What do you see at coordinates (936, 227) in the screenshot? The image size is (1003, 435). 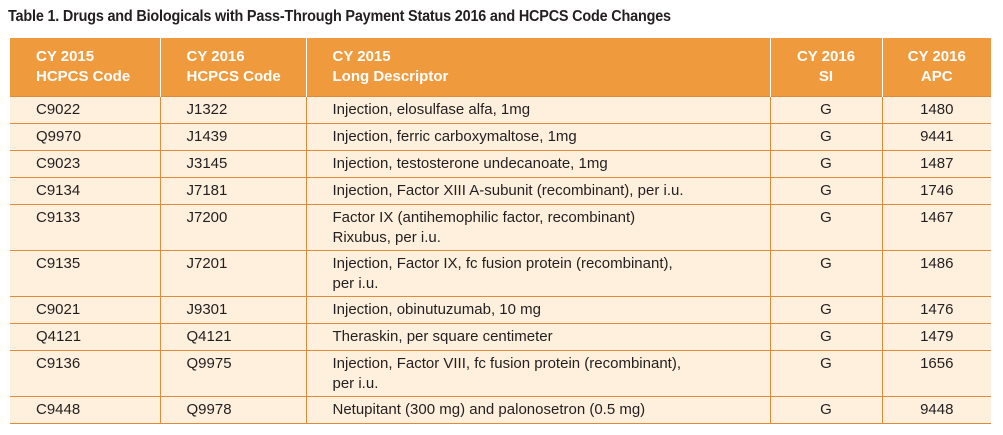 I see `apc-cell: 1467` at bounding box center [936, 227].